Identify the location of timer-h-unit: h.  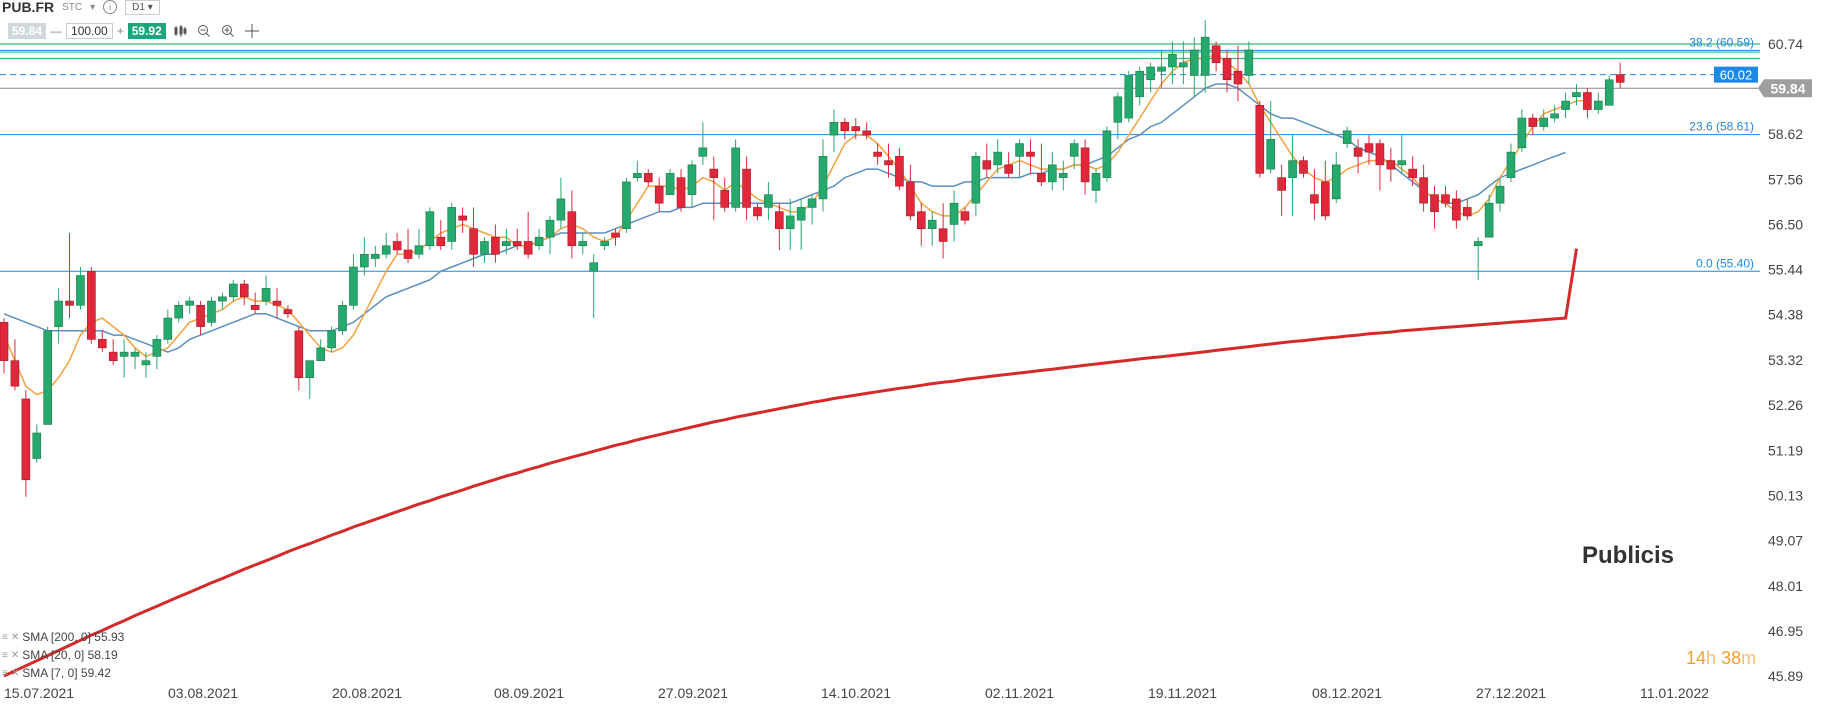
(1711, 658).